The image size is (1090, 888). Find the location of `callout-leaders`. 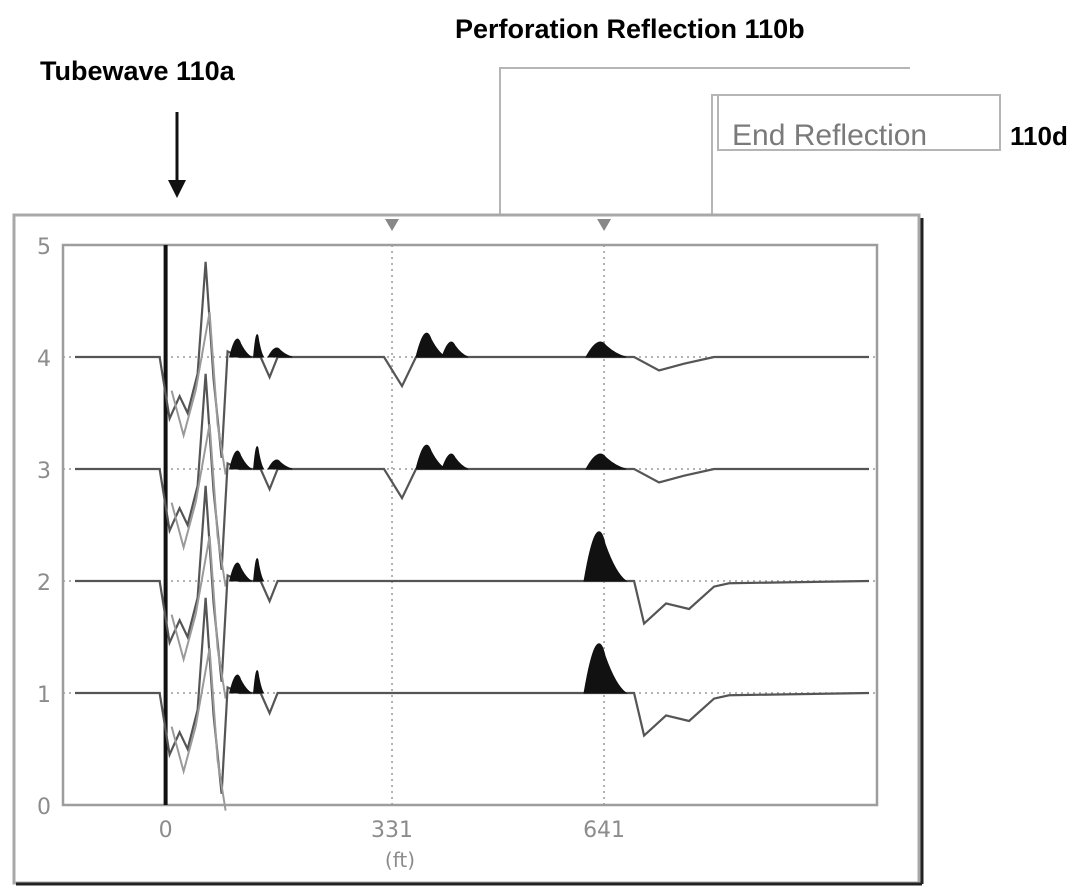

callout-leaders is located at coordinates (584, 141).